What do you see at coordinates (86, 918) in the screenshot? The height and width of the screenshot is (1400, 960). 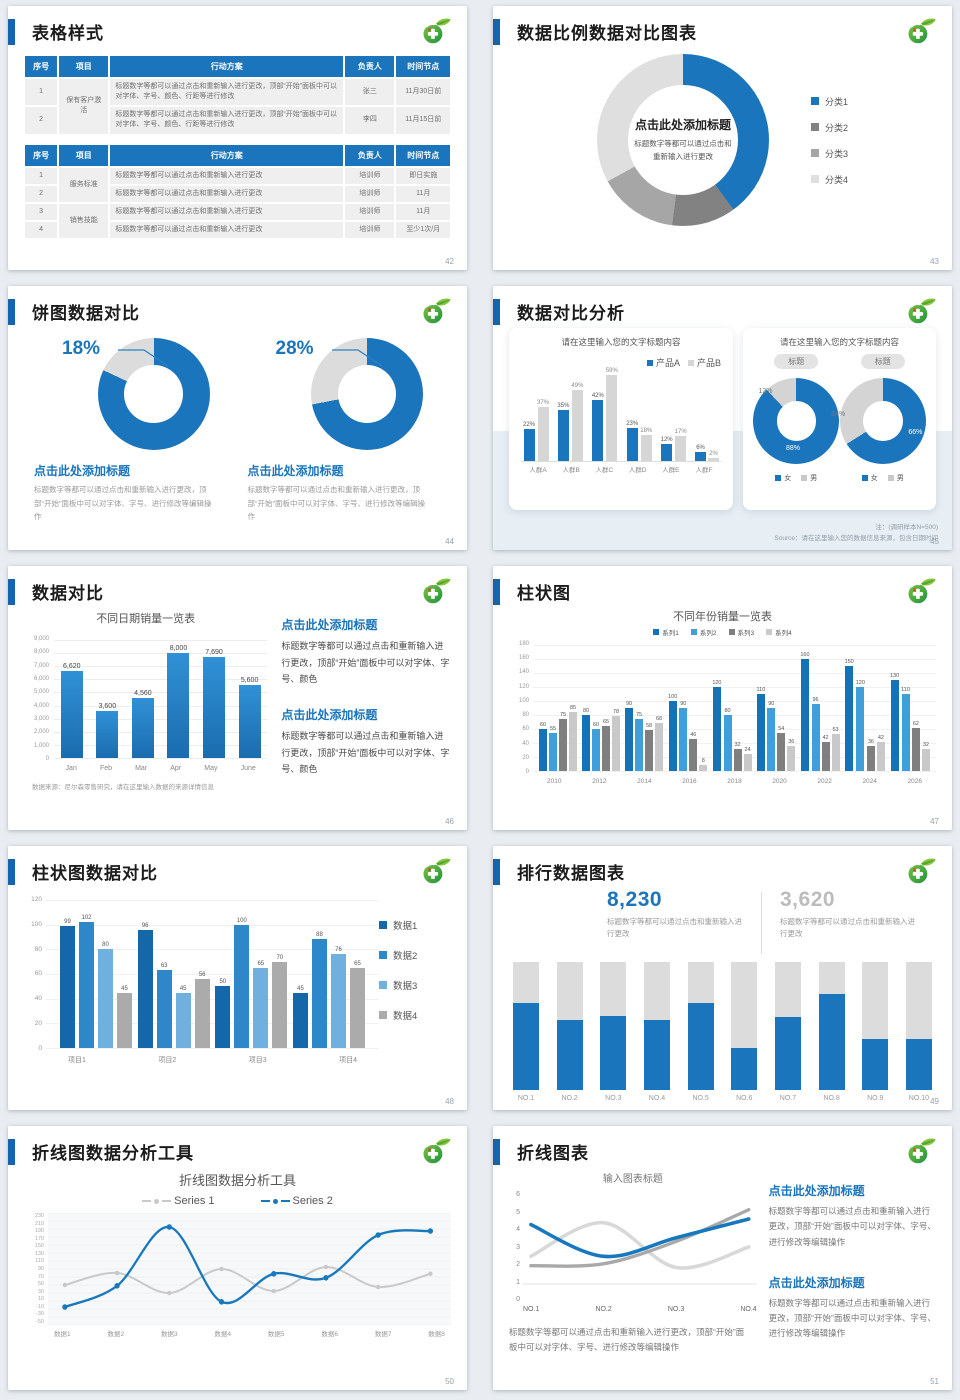 I see `bar-value-label: 102` at bounding box center [86, 918].